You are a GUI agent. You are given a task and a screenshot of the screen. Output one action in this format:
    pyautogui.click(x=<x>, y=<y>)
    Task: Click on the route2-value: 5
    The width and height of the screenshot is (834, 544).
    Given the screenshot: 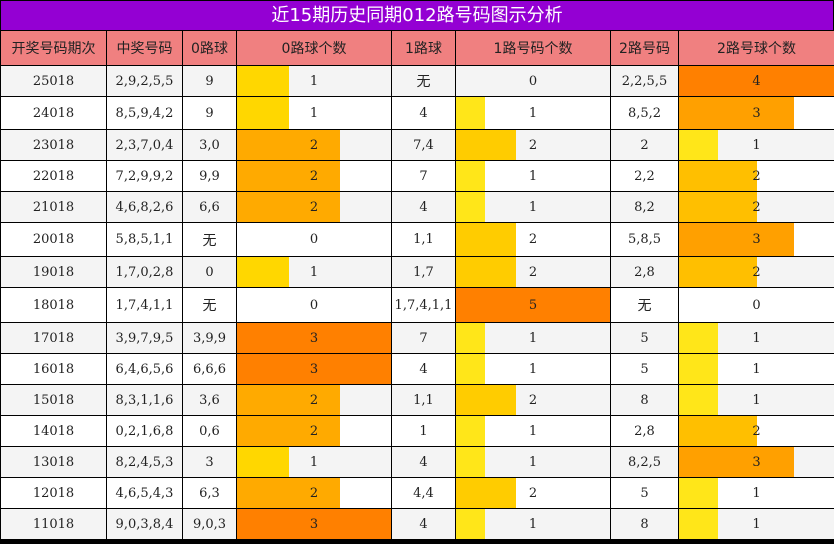 What is the action you would take?
    pyautogui.click(x=644, y=369)
    